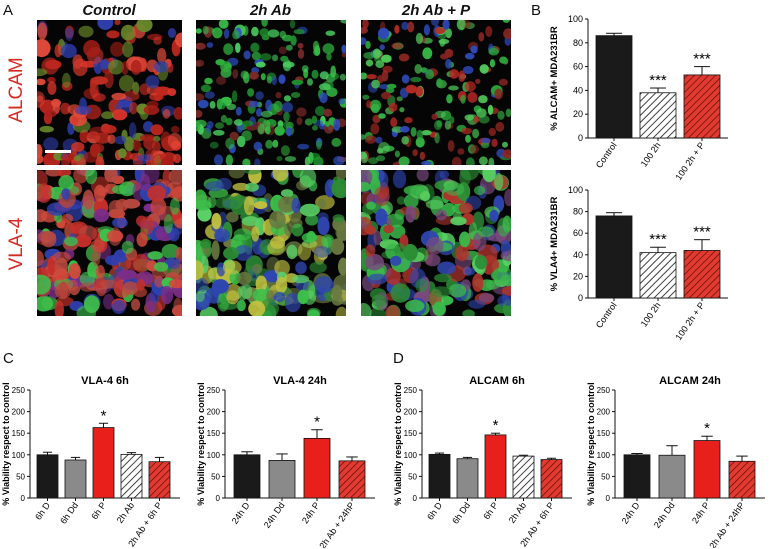  Describe the element at coordinates (701, 512) in the screenshot. I see `x-tick-label: 24h P` at that location.